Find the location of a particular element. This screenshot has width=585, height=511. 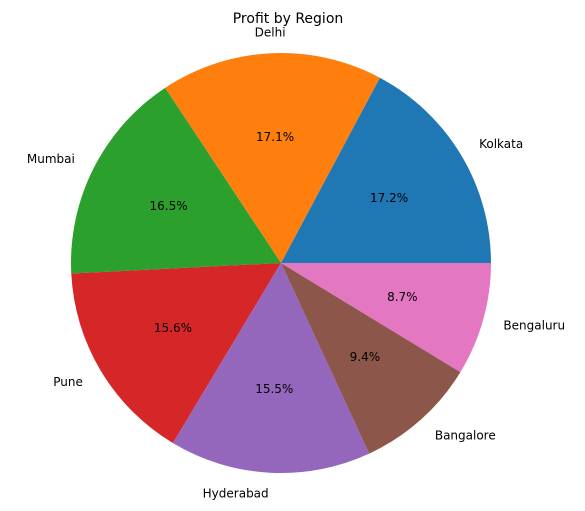

category-label-bengaluru: Bengaluru is located at coordinates (534, 325).